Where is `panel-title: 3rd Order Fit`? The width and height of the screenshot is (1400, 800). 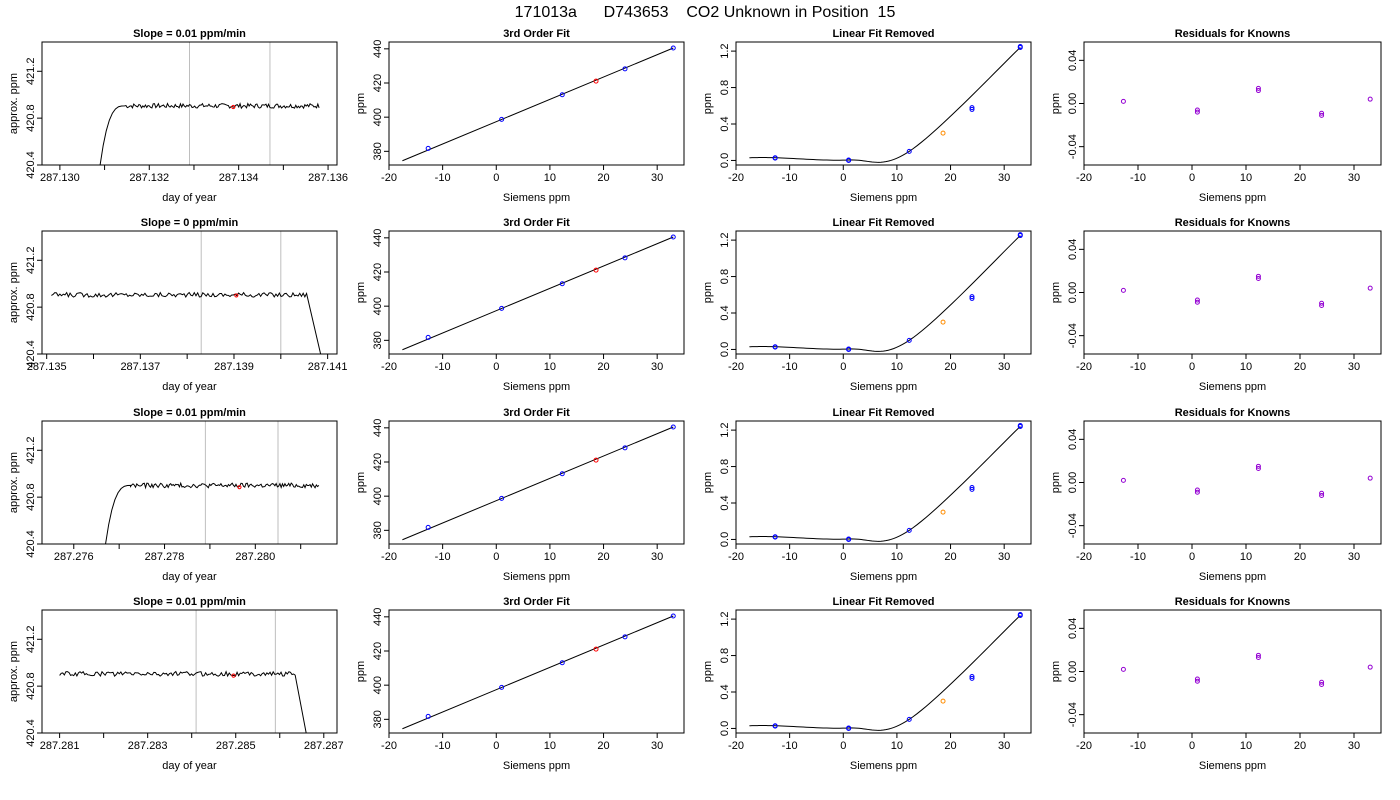
panel-title: 3rd Order Fit is located at coordinates (536, 602).